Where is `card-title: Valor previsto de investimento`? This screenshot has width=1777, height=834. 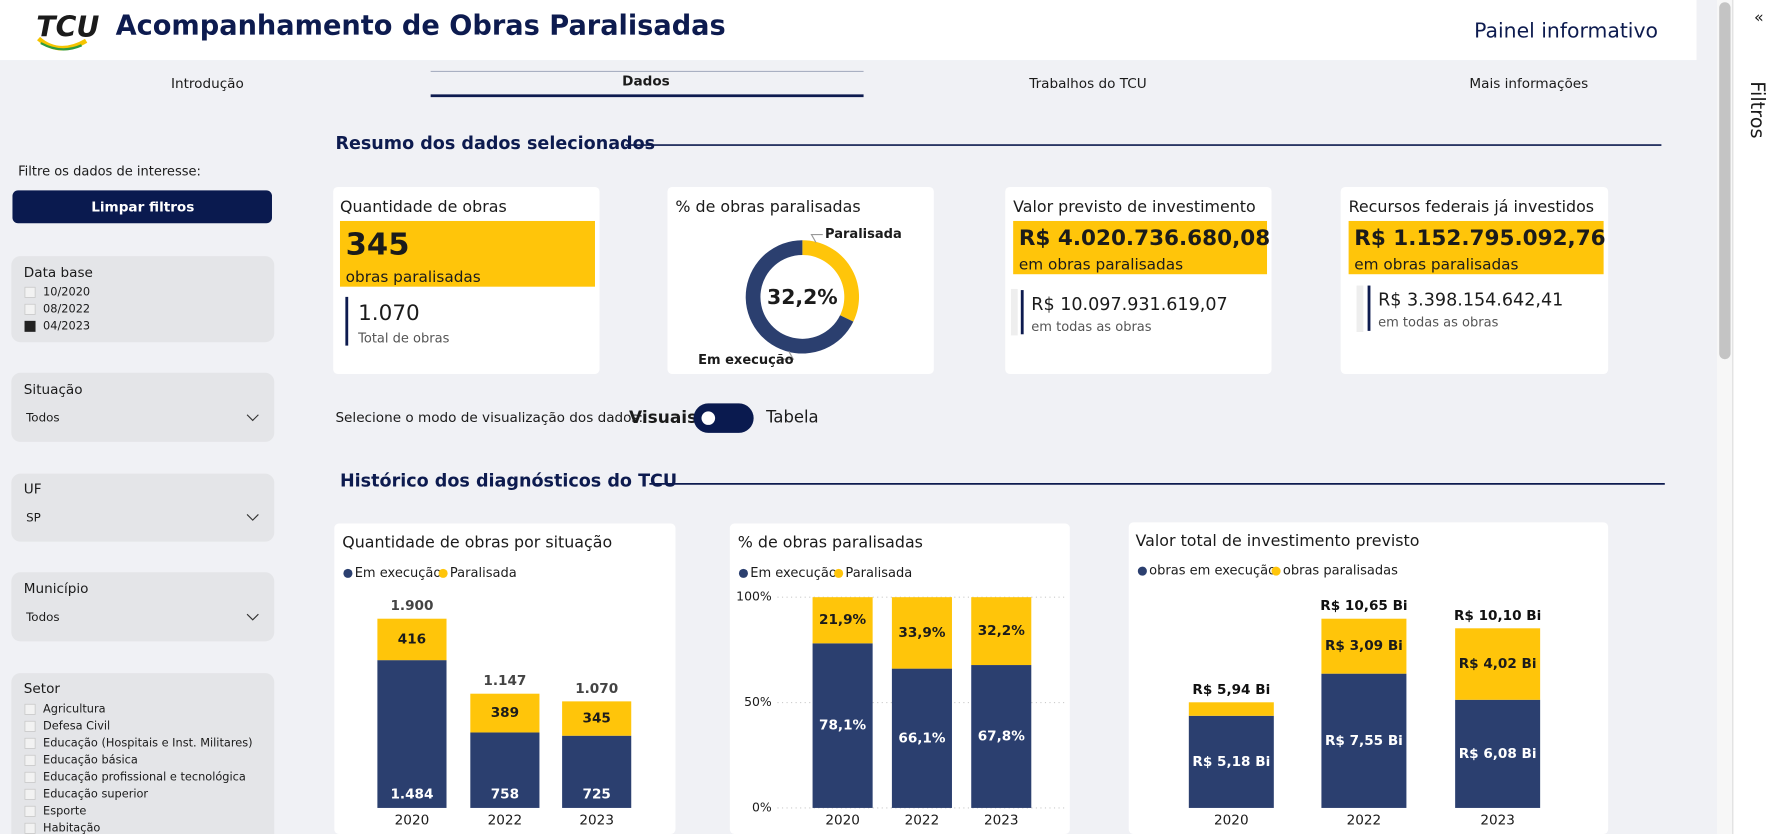 card-title: Valor previsto de investimento is located at coordinates (1134, 206).